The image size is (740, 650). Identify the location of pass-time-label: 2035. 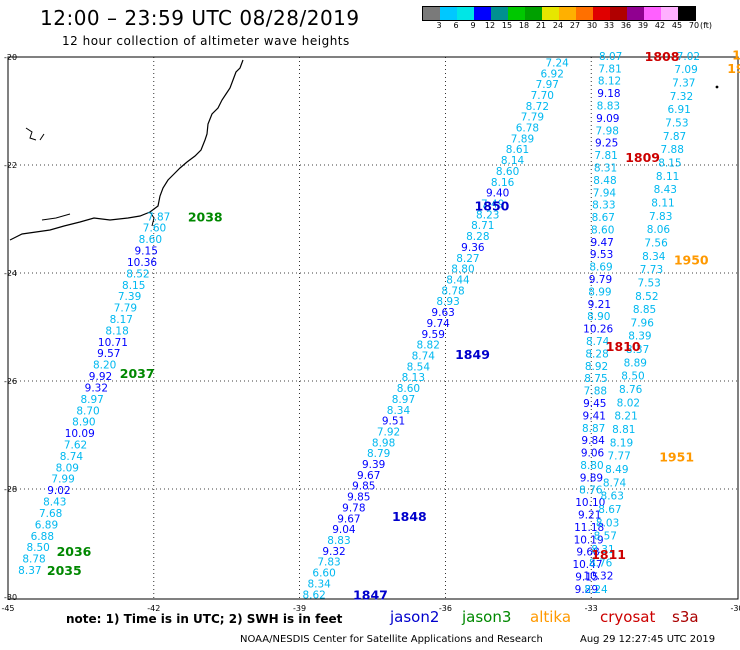
(64, 570).